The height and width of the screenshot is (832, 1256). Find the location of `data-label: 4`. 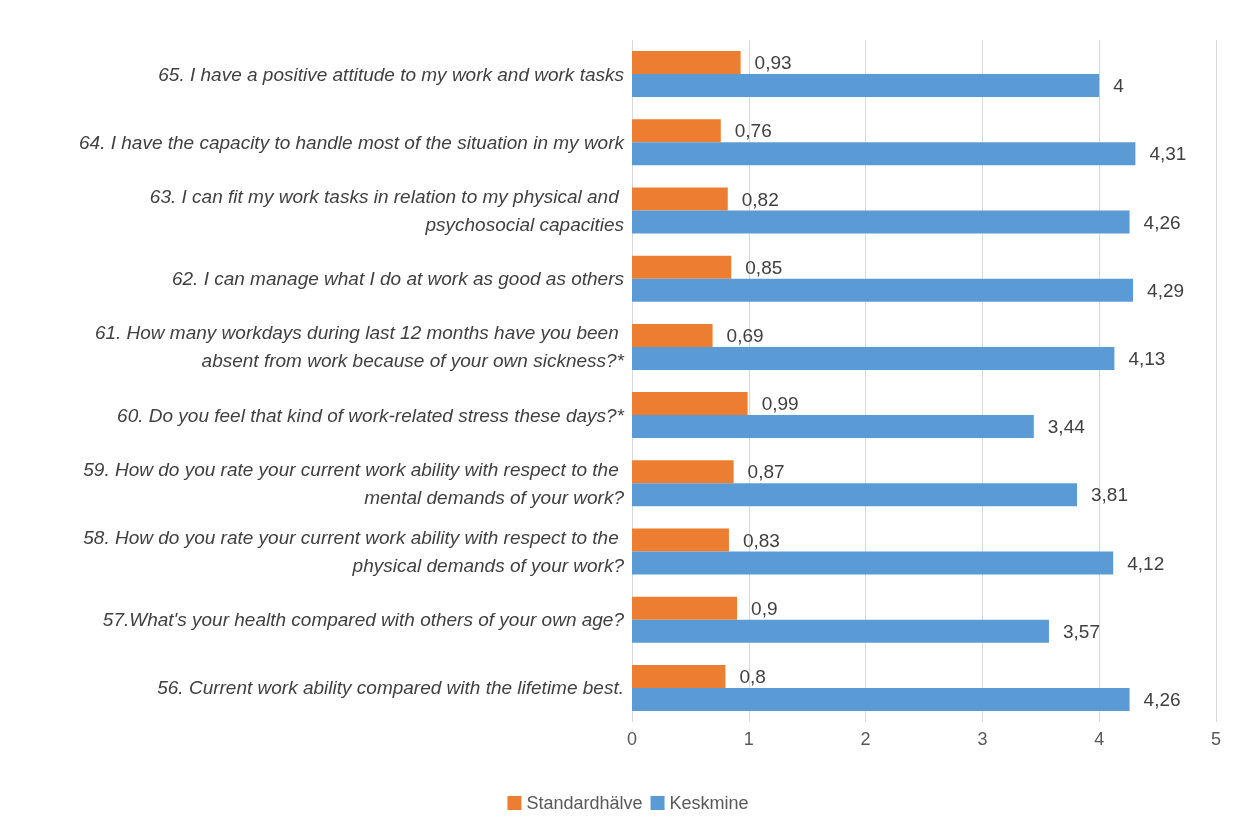

data-label: 4 is located at coordinates (1119, 86).